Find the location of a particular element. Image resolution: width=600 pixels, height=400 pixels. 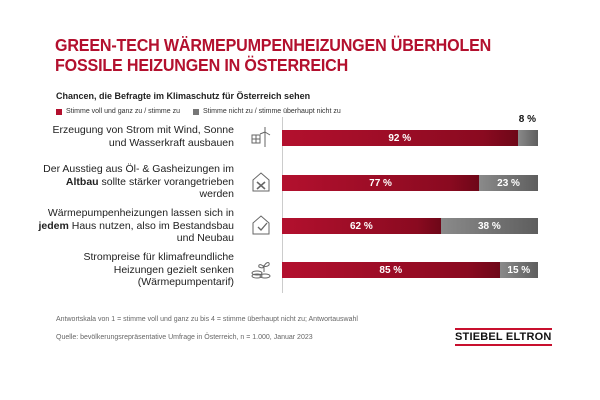

data-label: 92 % is located at coordinates (400, 138).